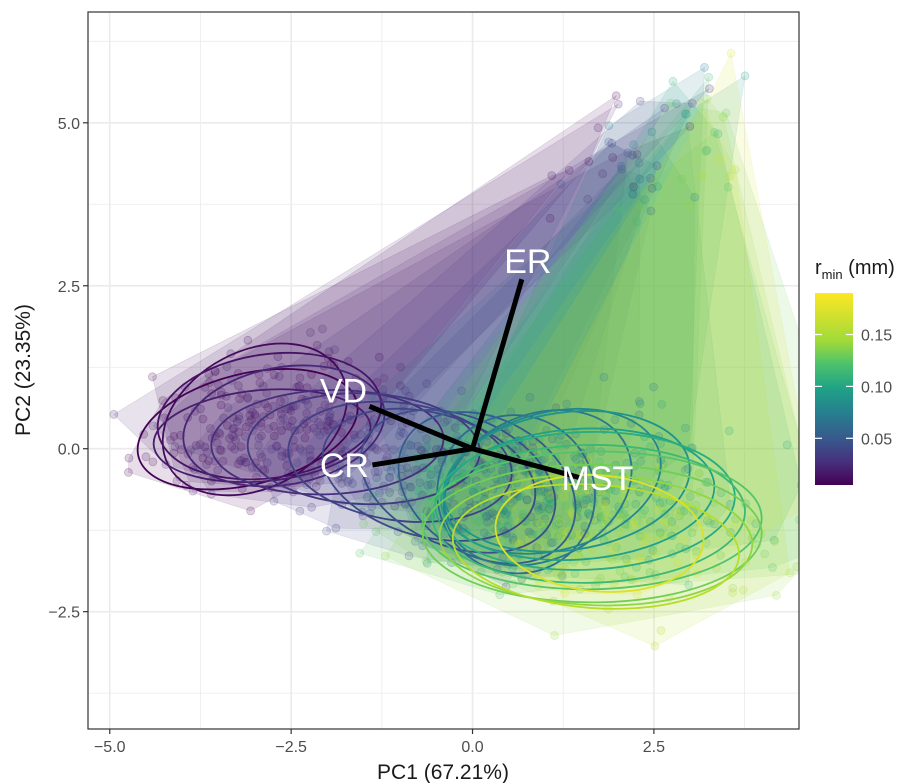  What do you see at coordinates (497, 364) in the screenshot?
I see `loading-line-er` at bounding box center [497, 364].